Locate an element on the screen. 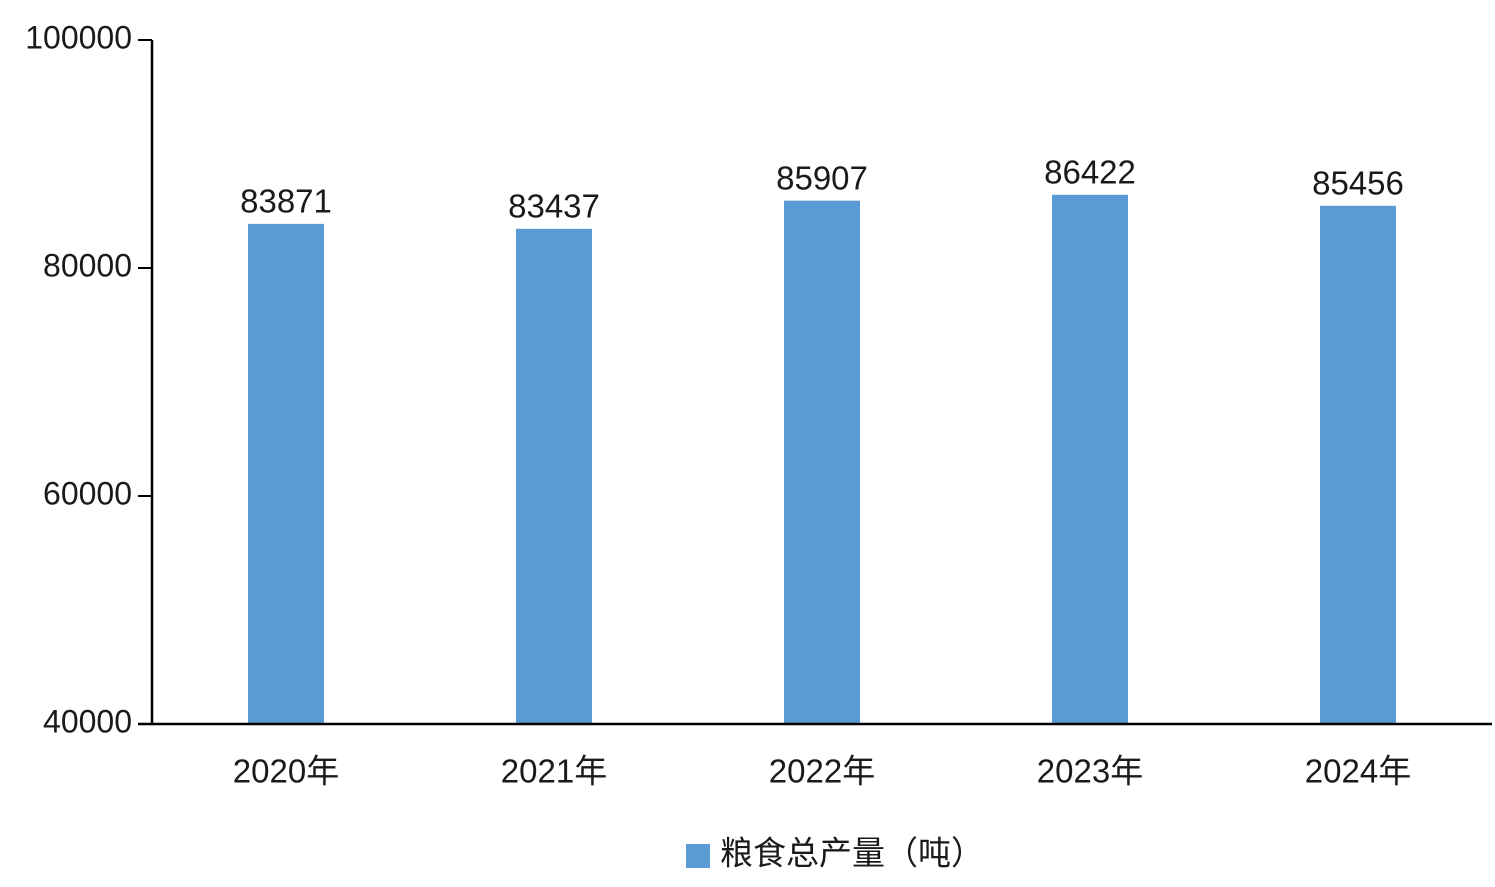 The width and height of the screenshot is (1495, 887). x-tick-label: 2021年 is located at coordinates (554, 771).